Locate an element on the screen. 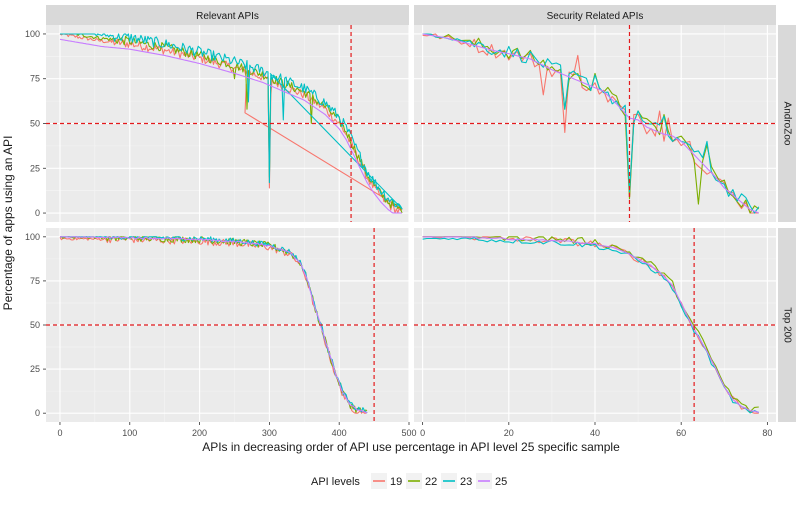  x-tick-label: 80 is located at coordinates (767, 433).